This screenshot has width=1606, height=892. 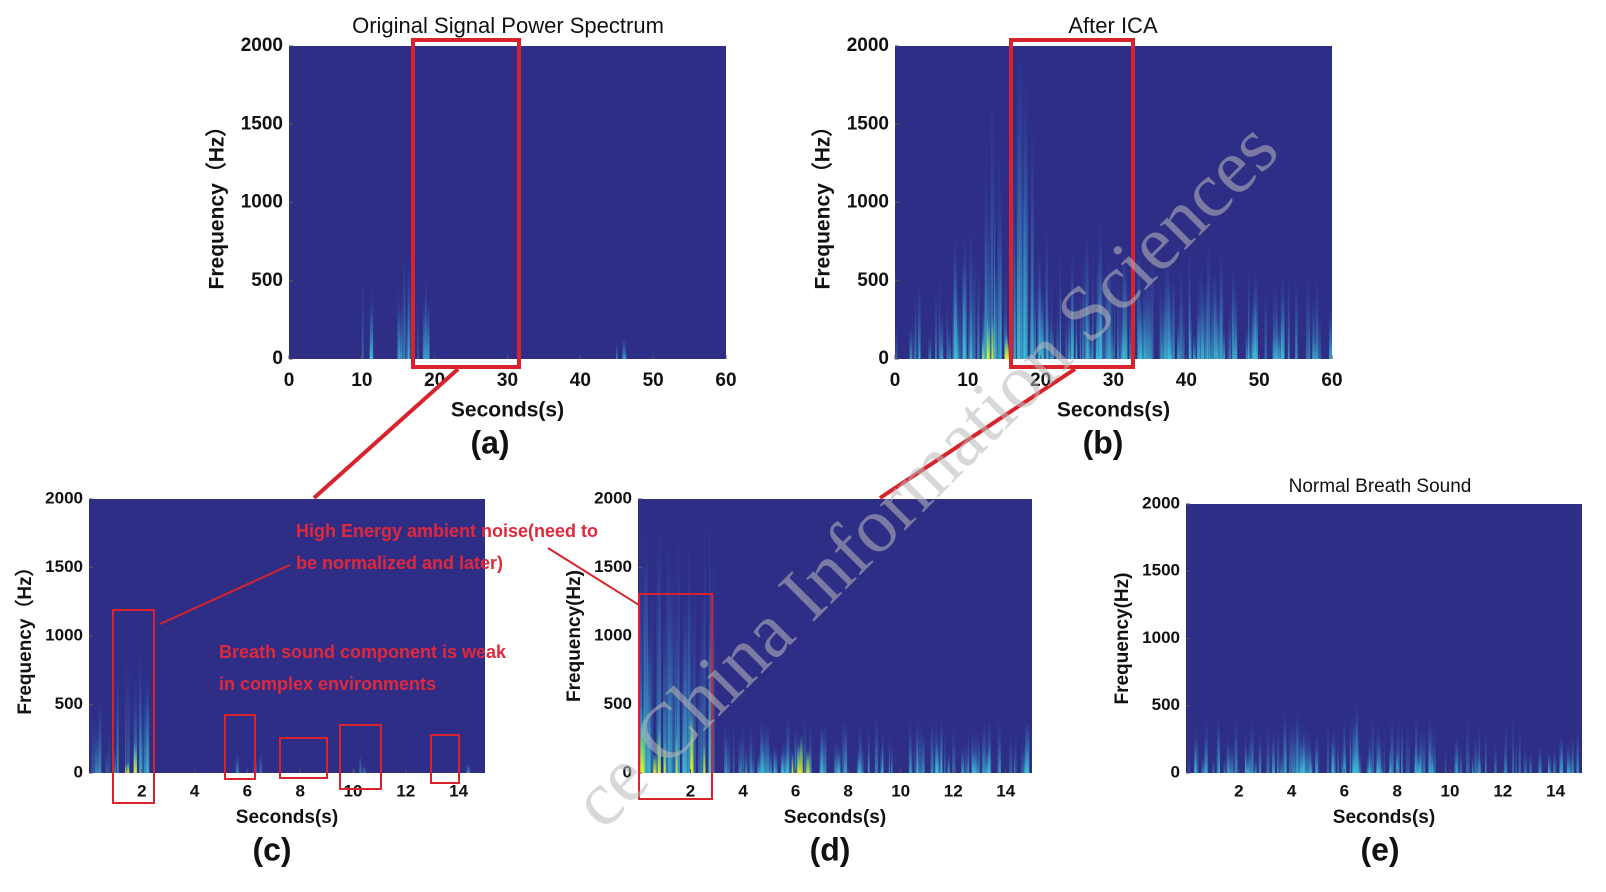 I want to click on panel-label: (c), so click(x=271, y=849).